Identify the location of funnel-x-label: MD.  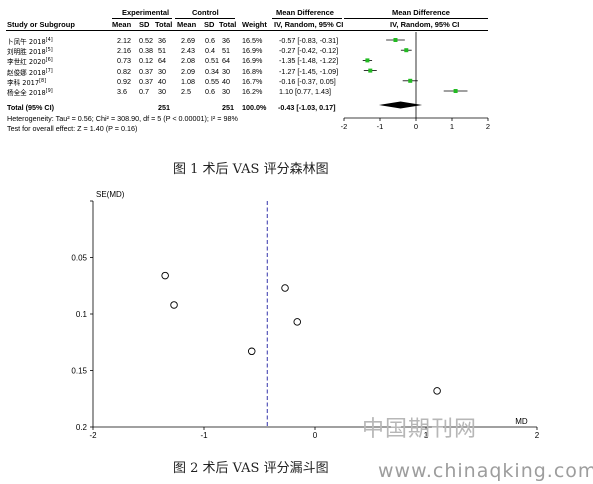
(521, 421).